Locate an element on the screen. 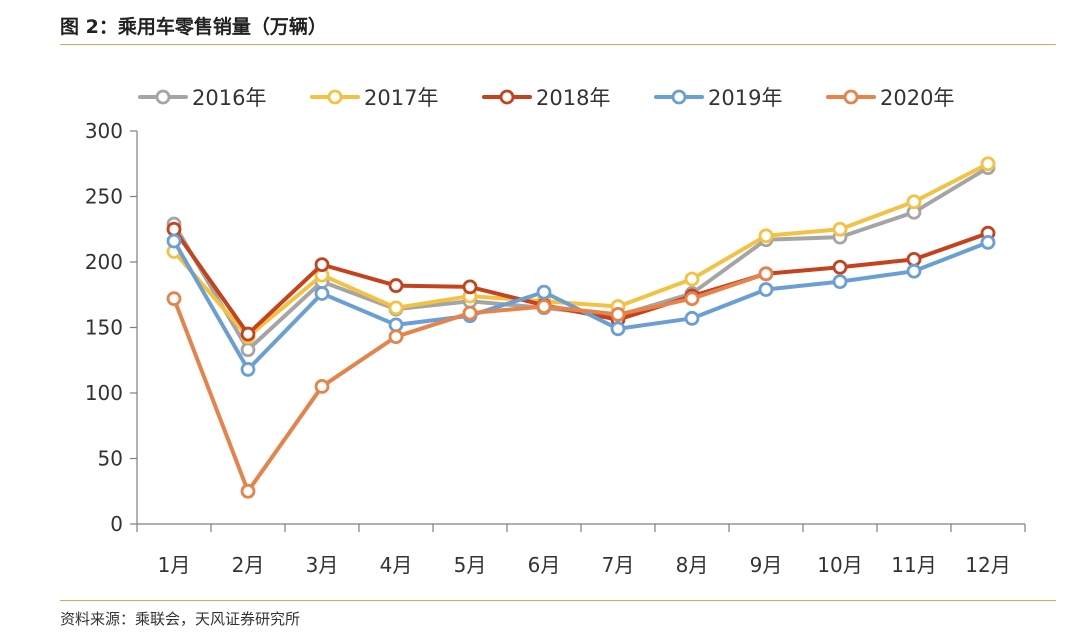 The image size is (1080, 638). legend-label: 2018年 is located at coordinates (573, 98).